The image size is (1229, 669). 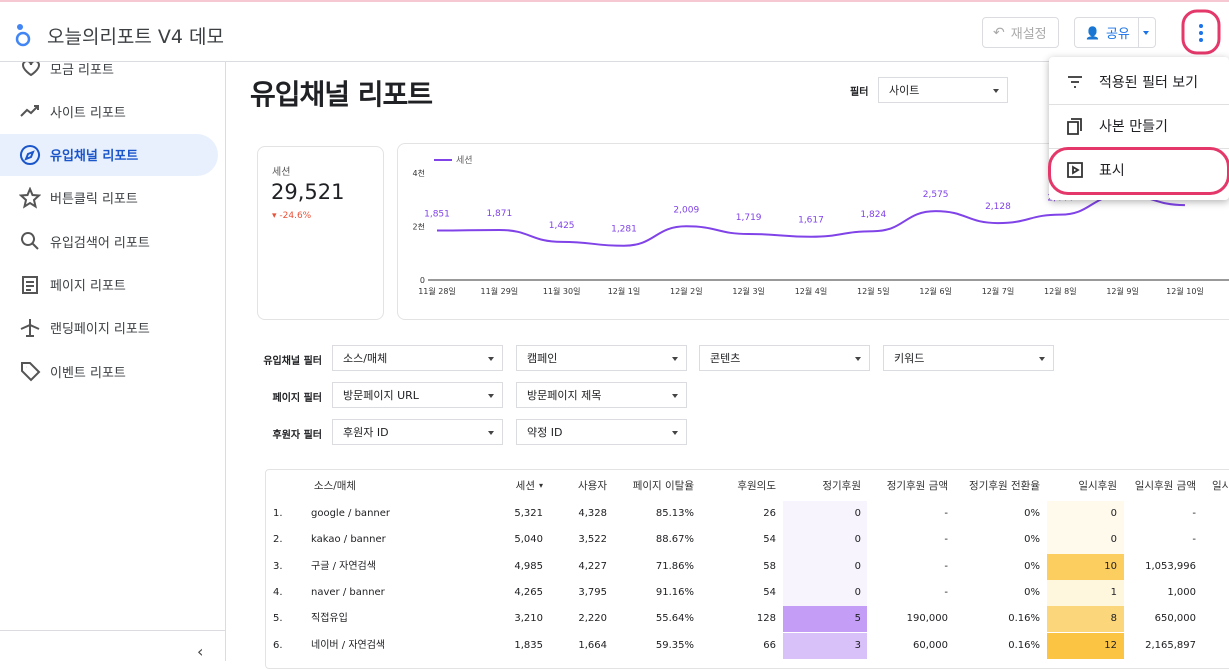 What do you see at coordinates (1117, 34) in the screenshot?
I see `share-label: 공유` at bounding box center [1117, 34].